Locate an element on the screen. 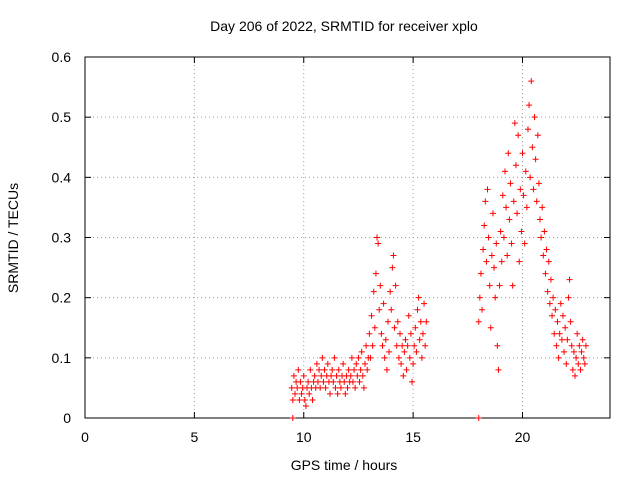  x-tick-label: 10 is located at coordinates (304, 437).